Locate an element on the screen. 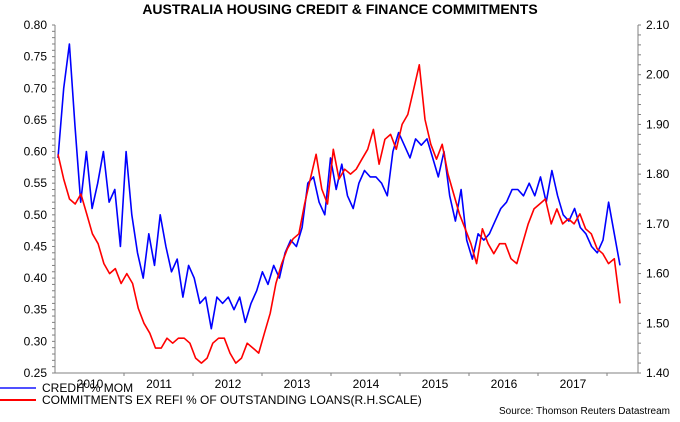  left-tick-label: 0.80 is located at coordinates (36, 25).